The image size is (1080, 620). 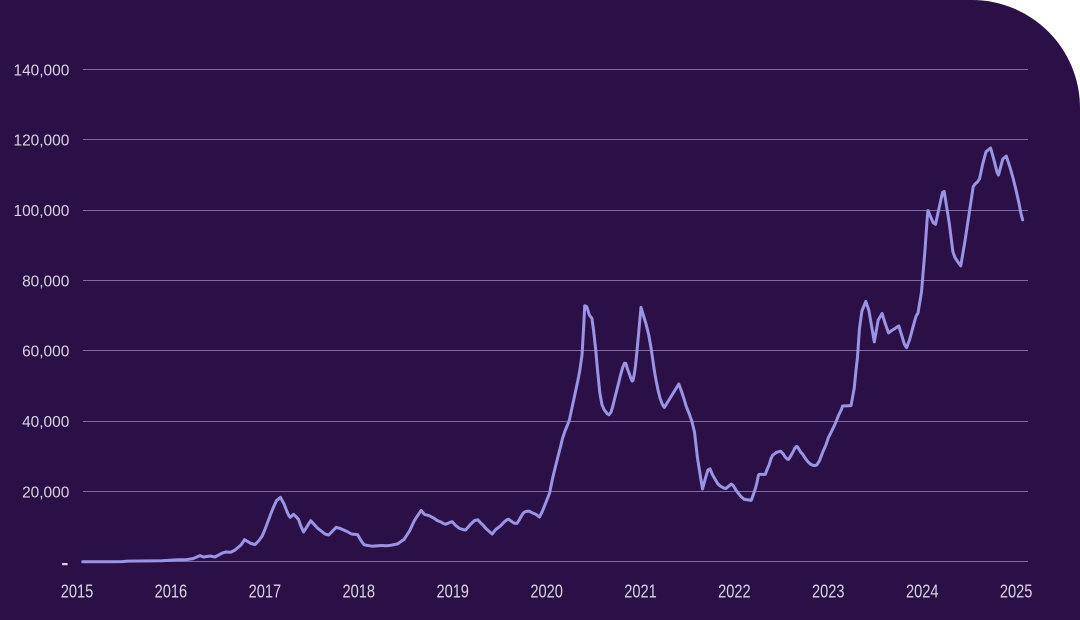 I want to click on svg-text: 2025, so click(x=1016, y=592).